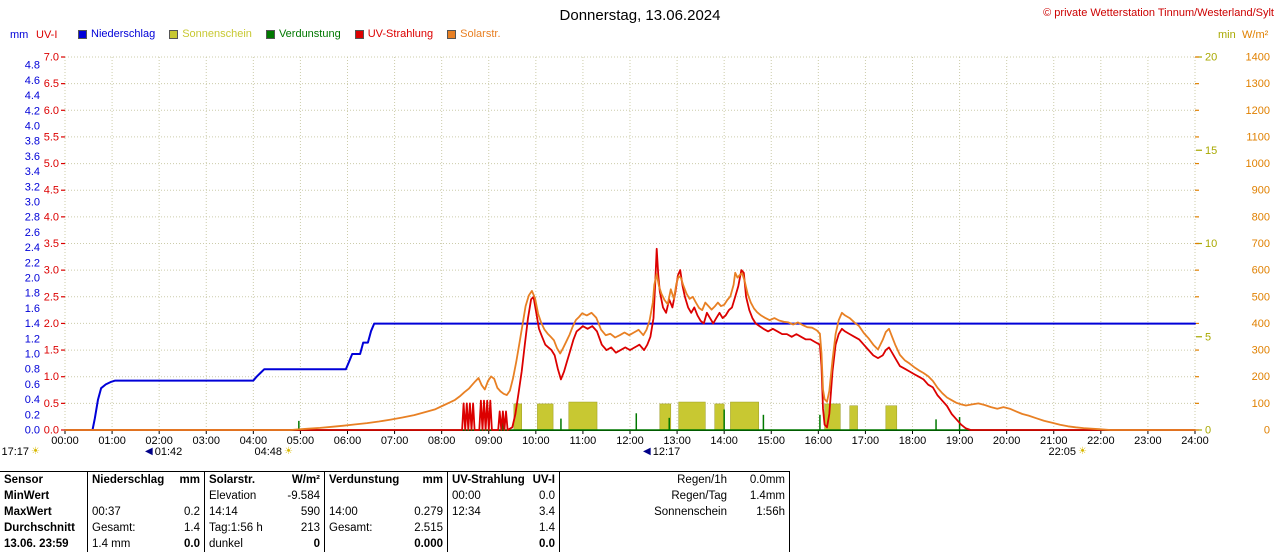  Describe the element at coordinates (1258, 164) in the screenshot. I see `svg-text: 1000` at that location.